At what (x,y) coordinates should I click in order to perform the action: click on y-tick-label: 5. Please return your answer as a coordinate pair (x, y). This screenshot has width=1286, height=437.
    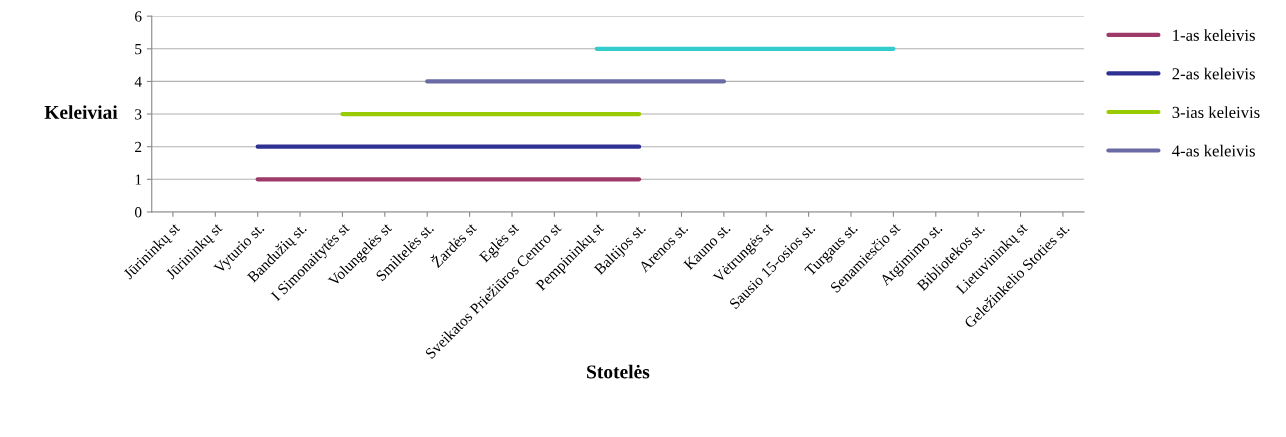
    Looking at the image, I should click on (138, 49).